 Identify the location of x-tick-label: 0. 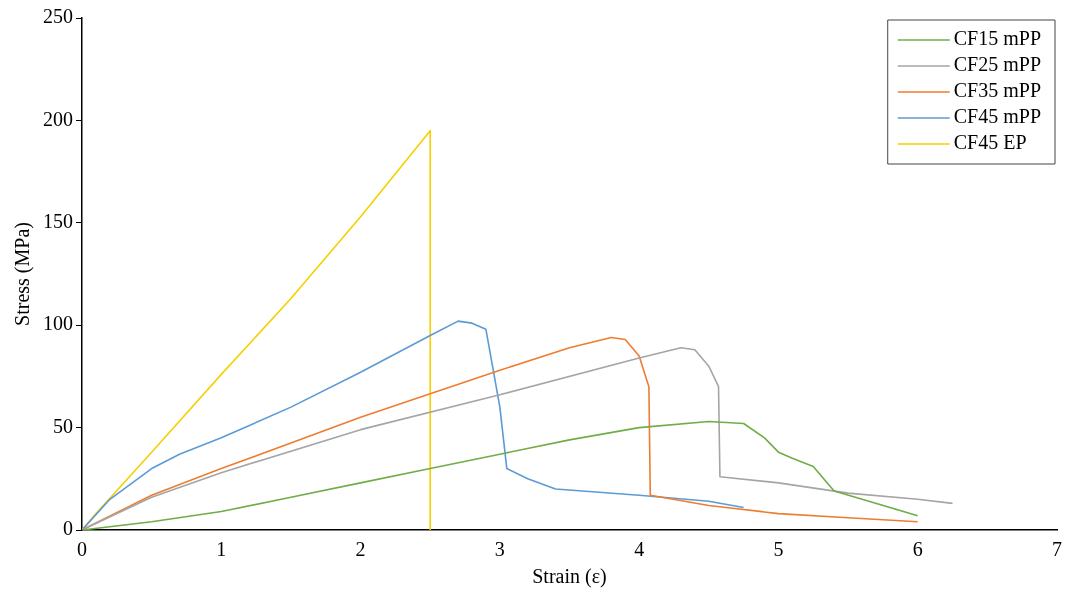
(82, 549).